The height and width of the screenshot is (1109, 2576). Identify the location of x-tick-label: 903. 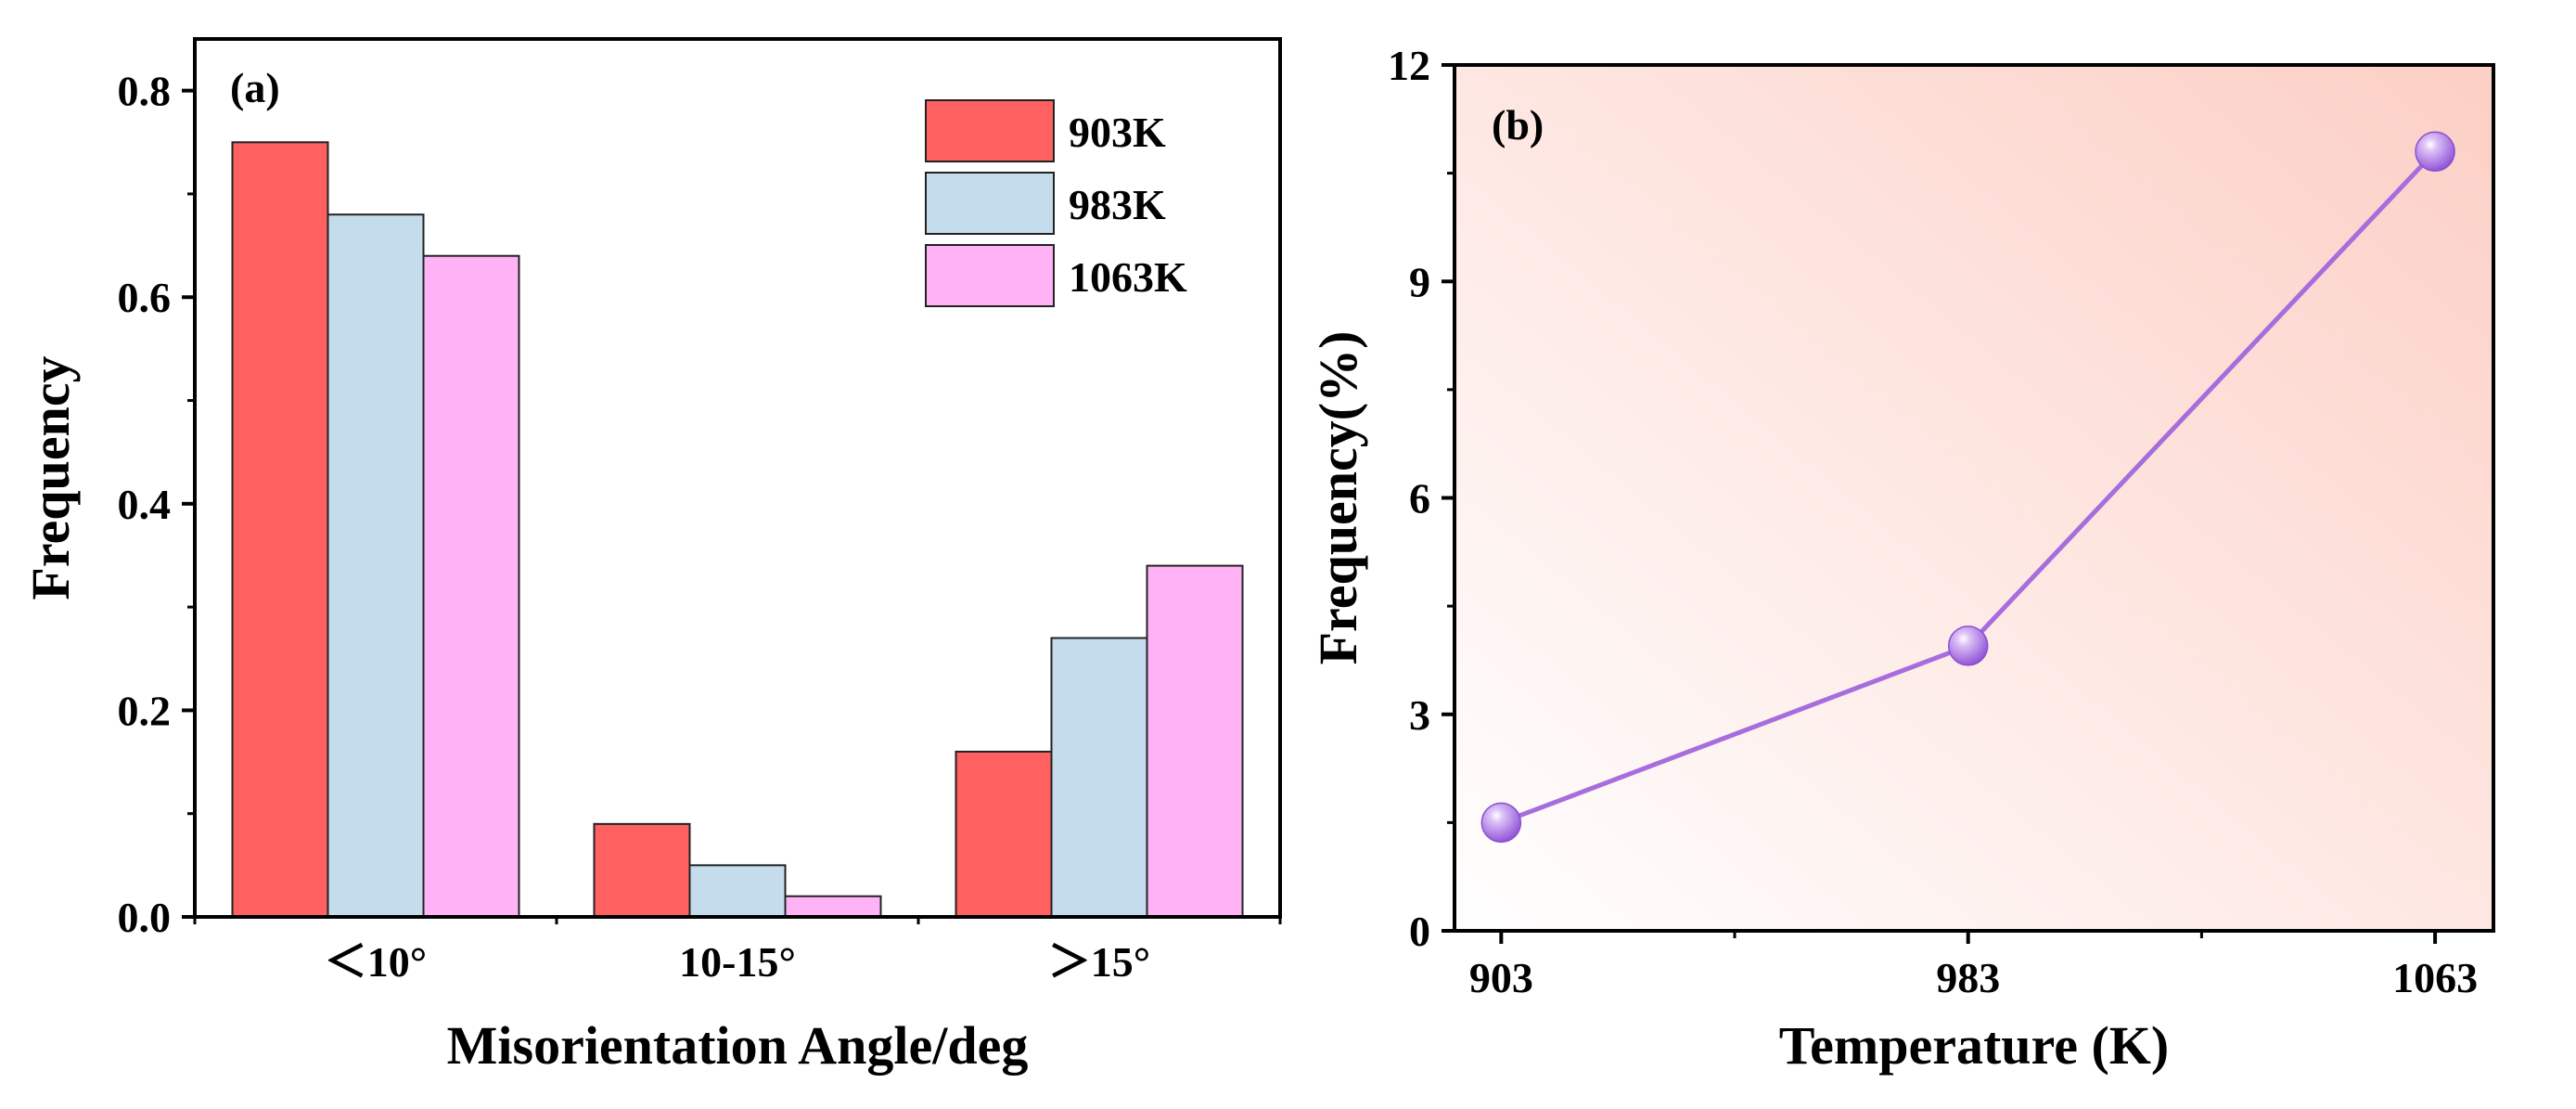
(1501, 977).